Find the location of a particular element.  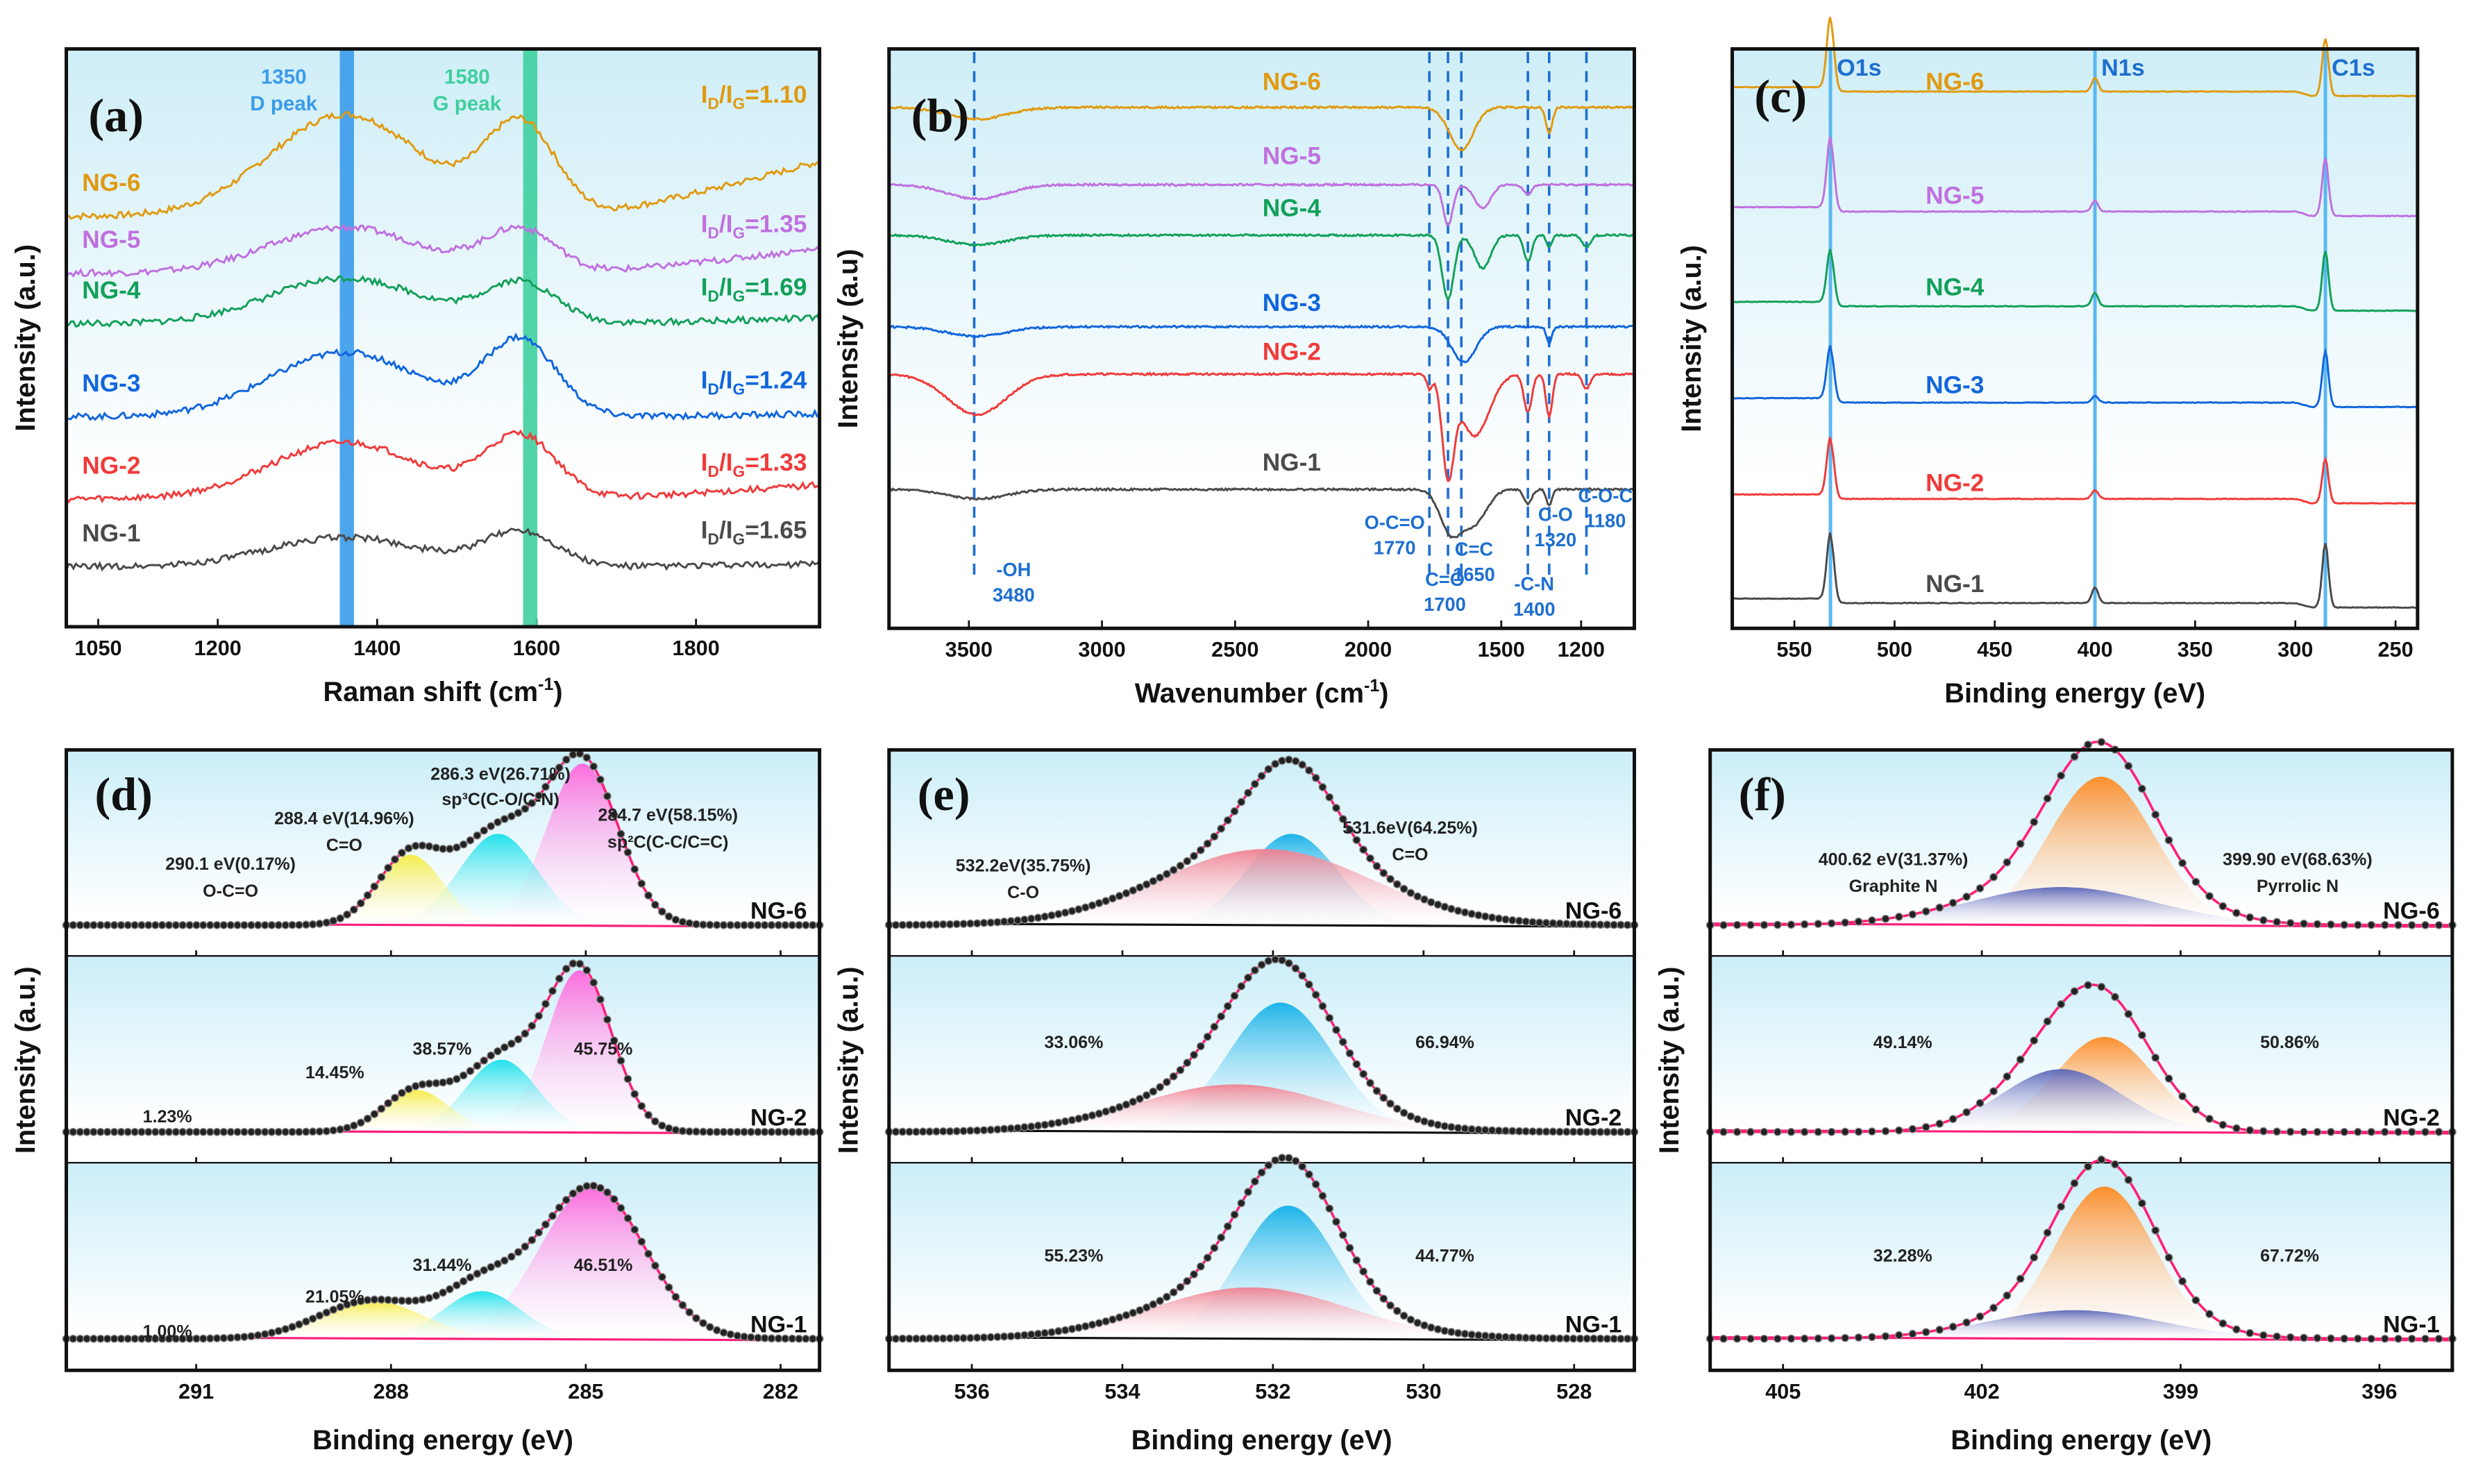

fitted-component-peak is located at coordinates (1262, 887).